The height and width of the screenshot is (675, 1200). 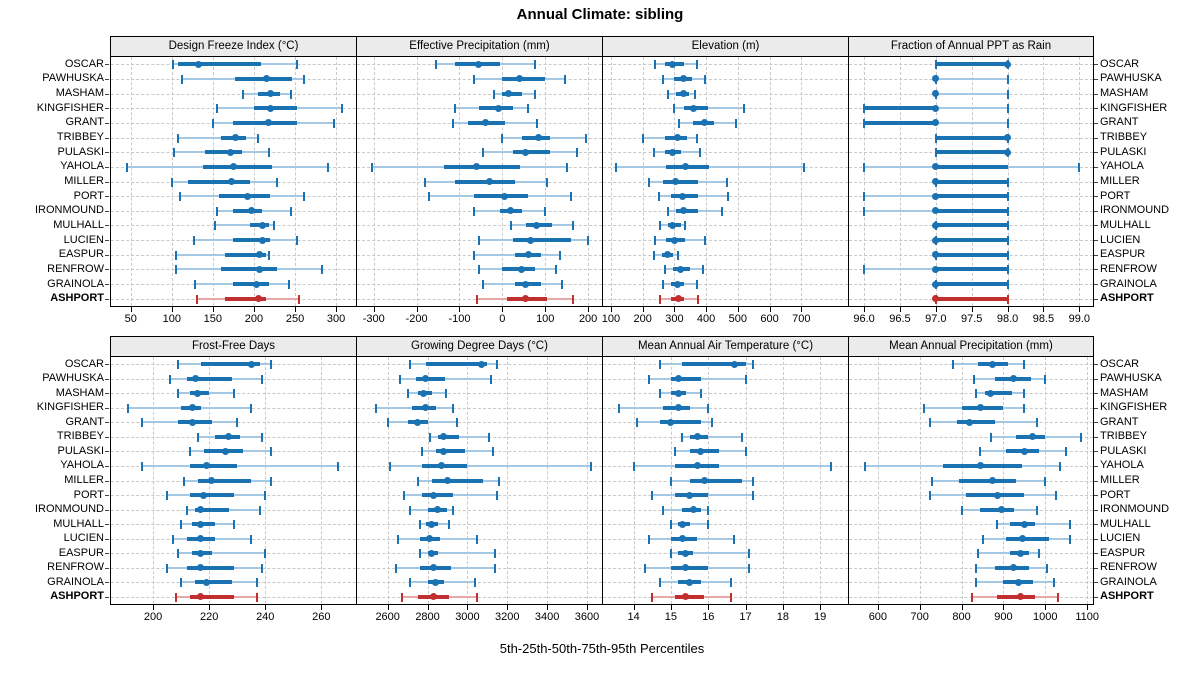 What do you see at coordinates (1119, 421) in the screenshot?
I see `station-label-right: GRANT` at bounding box center [1119, 421].